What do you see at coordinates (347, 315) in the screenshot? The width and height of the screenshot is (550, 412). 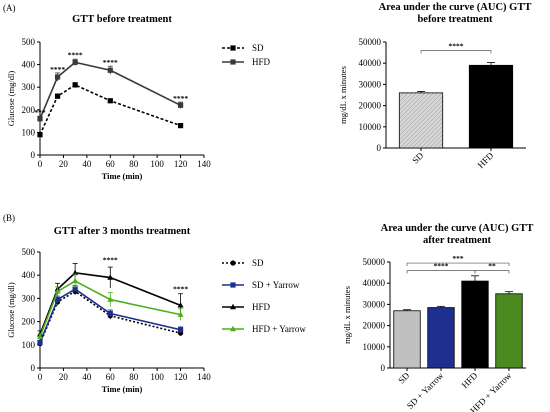 I see `y-axis-label: mg/dL x minutes` at bounding box center [347, 315].